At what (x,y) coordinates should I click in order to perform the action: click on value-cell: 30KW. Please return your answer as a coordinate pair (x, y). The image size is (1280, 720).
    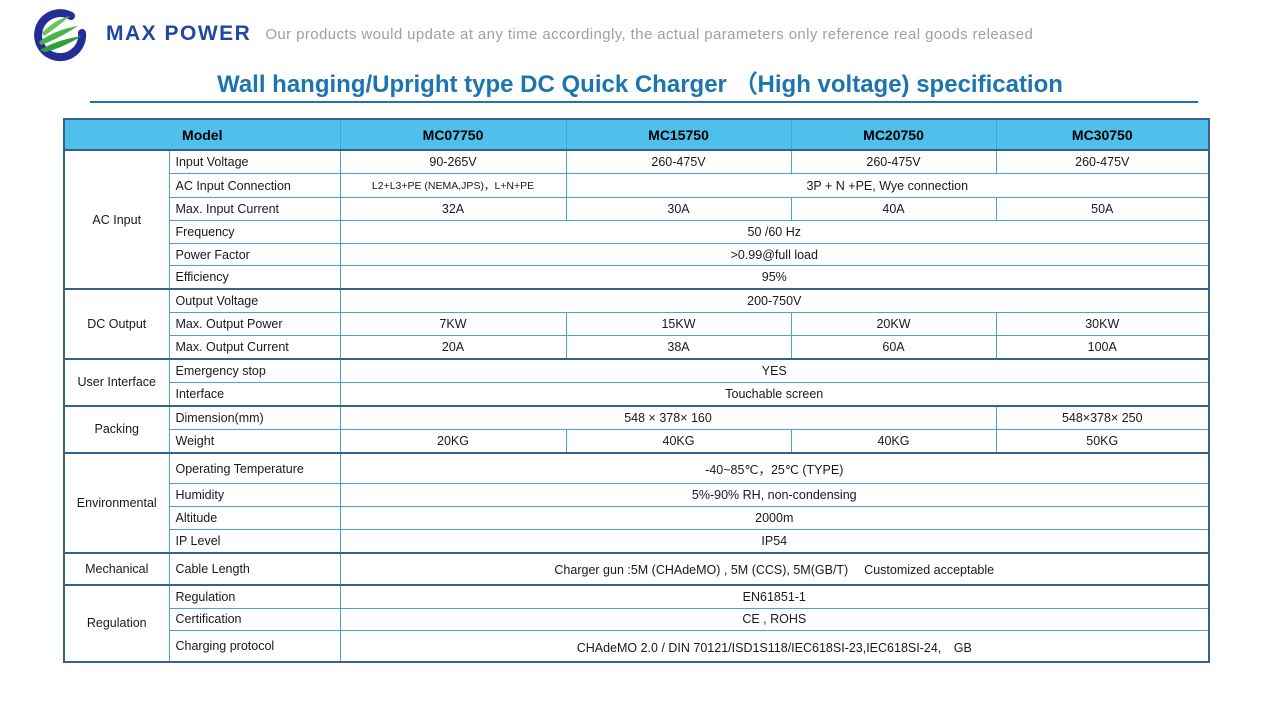
    Looking at the image, I should click on (1102, 324).